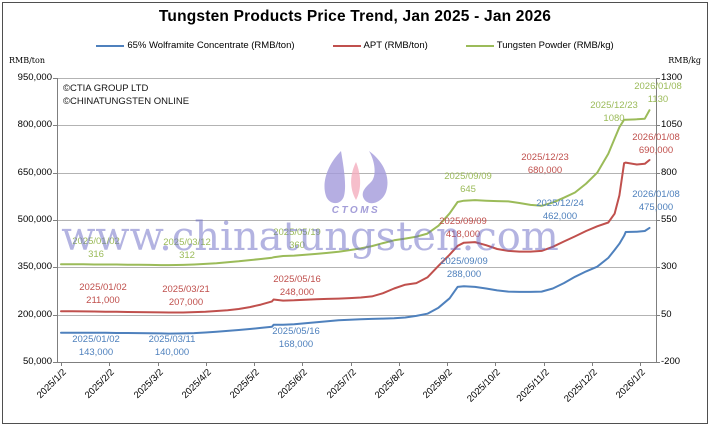  I want to click on legend-item-powder: Tungsten Powder (RMB/kg), so click(539, 45).